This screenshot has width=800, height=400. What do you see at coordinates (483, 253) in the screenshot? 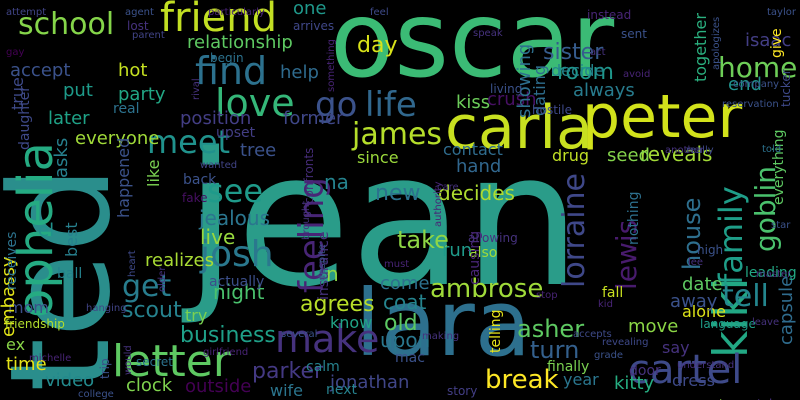
I see `word-also: also` at bounding box center [483, 253].